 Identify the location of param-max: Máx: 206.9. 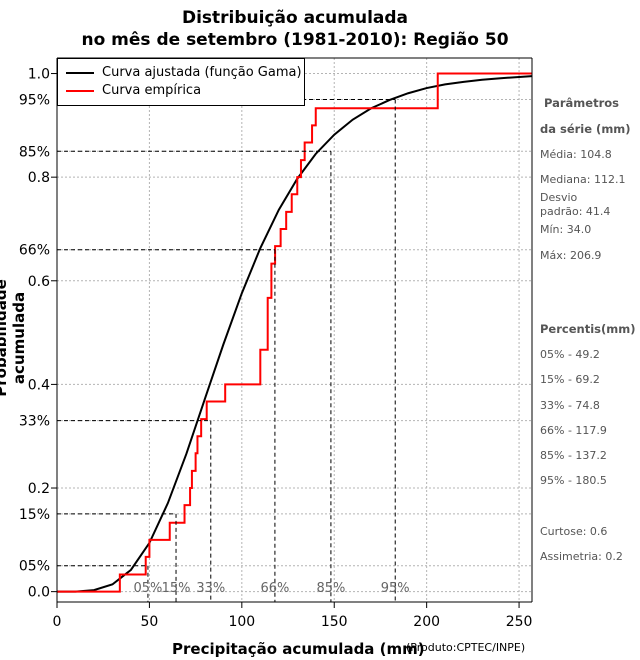
(571, 255).